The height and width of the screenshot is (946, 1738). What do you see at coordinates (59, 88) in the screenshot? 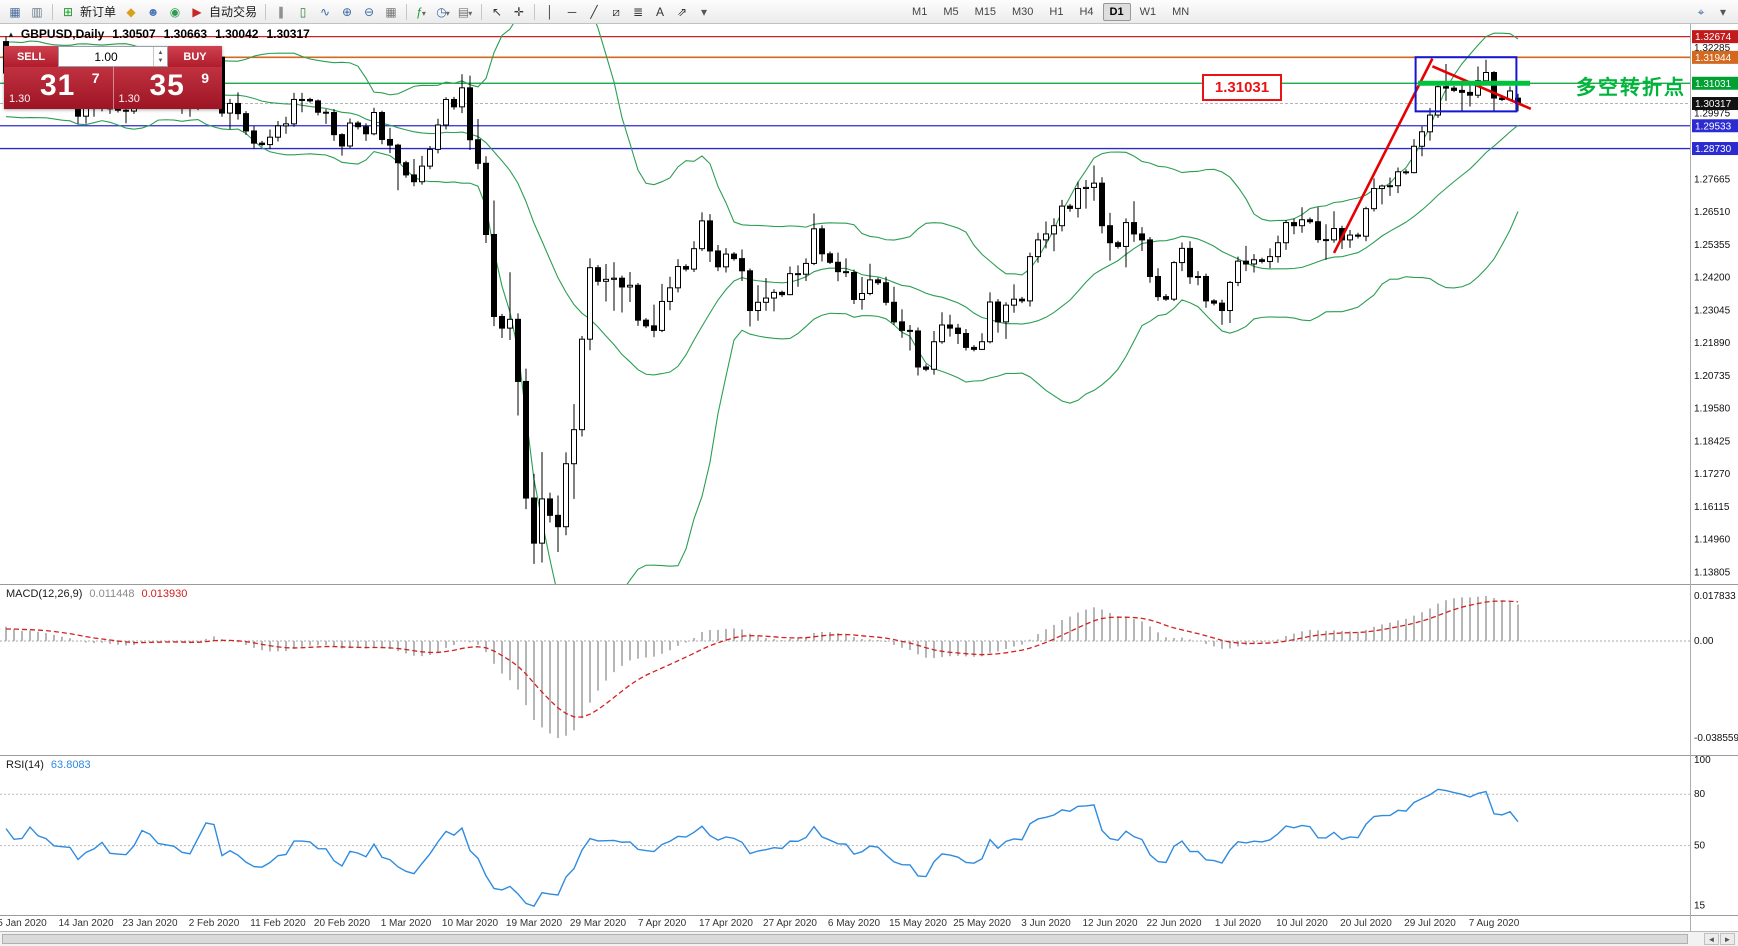
I see `sell-price-display: 1.30 31 7` at bounding box center [59, 88].